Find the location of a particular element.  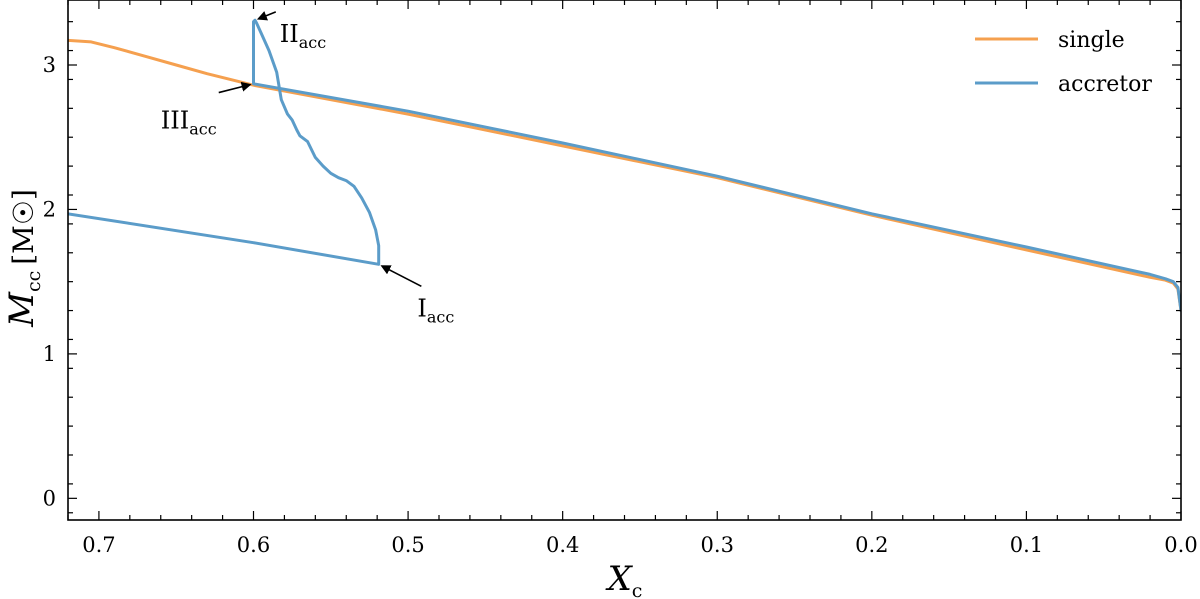

x-tick-label: 0.1 is located at coordinates (1026, 545).